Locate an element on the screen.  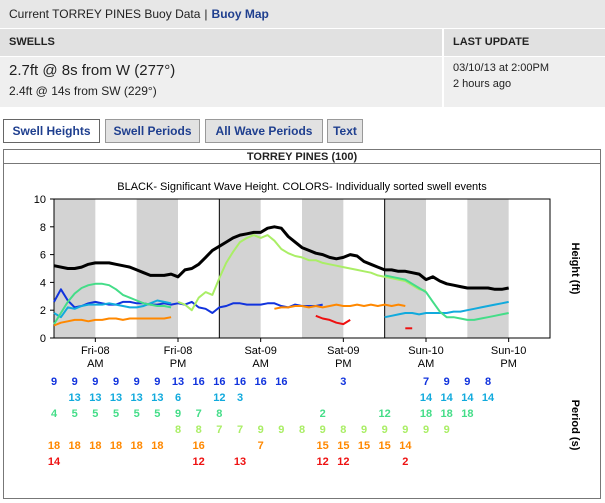
tab-swell-periods: Swell Periods is located at coordinates (152, 131).